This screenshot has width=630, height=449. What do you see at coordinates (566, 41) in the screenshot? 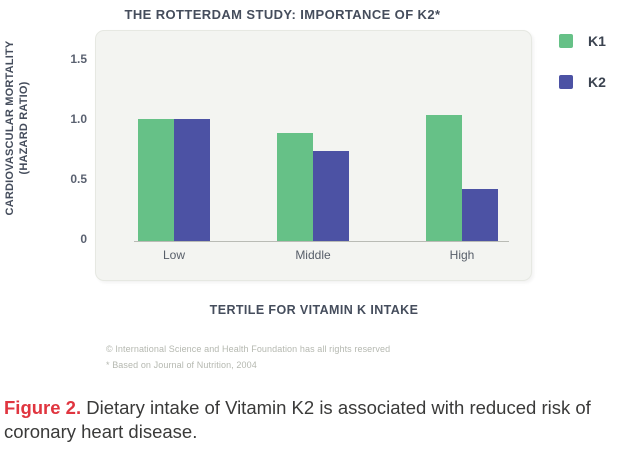
I see `k1-swatch-icon` at bounding box center [566, 41].